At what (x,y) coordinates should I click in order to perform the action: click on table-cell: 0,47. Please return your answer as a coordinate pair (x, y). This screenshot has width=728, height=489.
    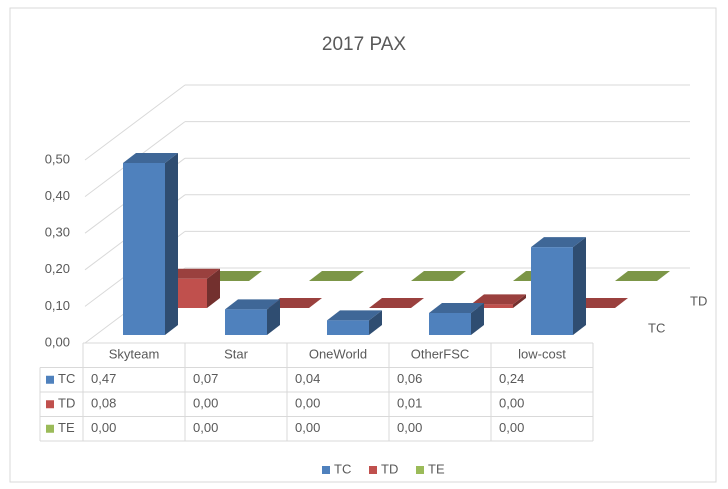
    Looking at the image, I should click on (103, 378).